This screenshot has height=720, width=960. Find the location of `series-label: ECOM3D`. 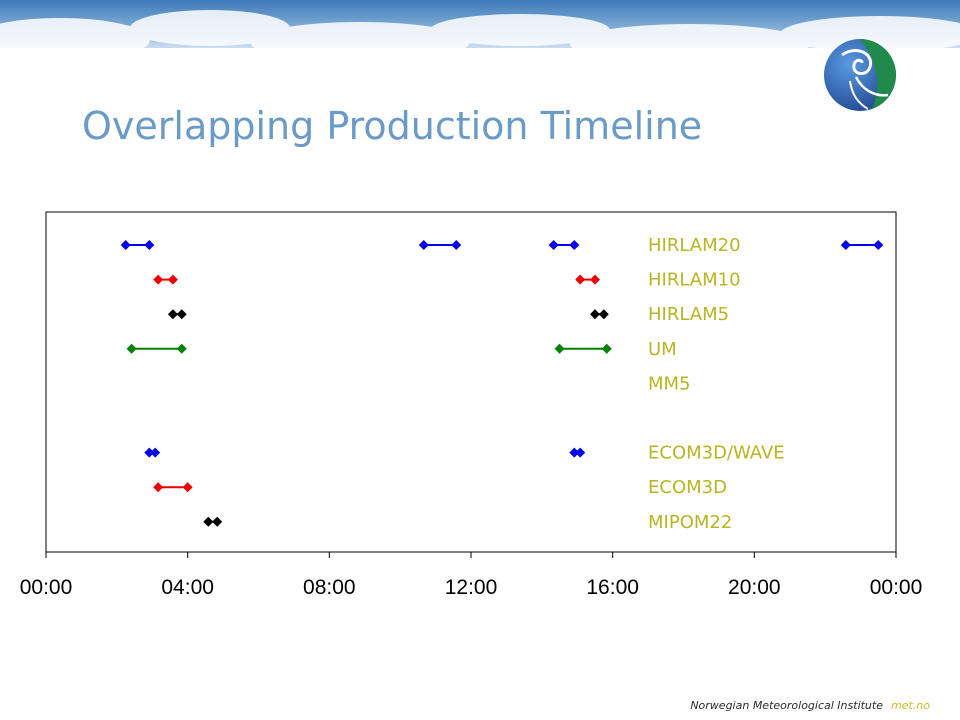

series-label: ECOM3D is located at coordinates (687, 487).